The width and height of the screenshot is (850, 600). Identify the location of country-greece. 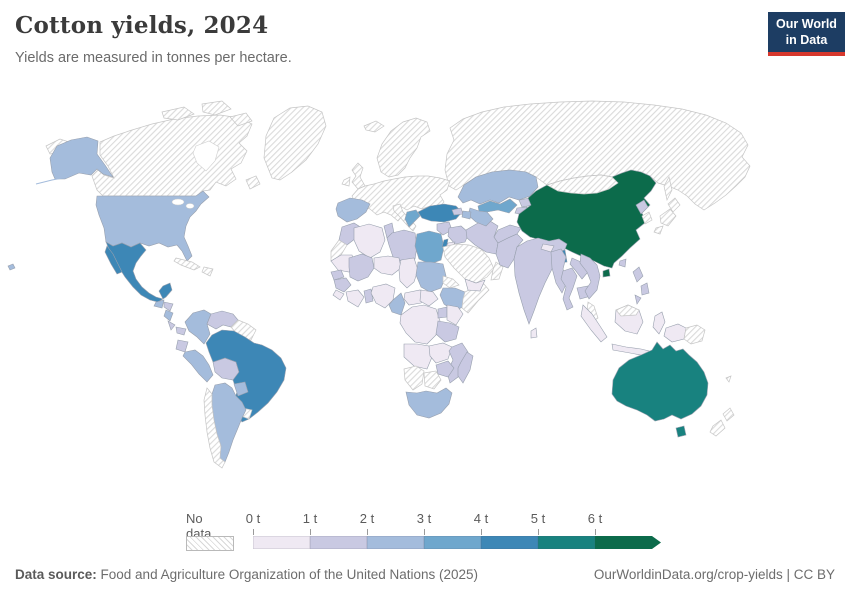
(412, 218).